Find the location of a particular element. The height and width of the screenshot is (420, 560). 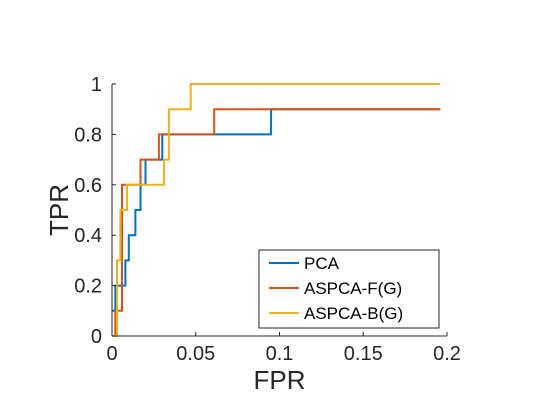

x-tick-label: 0 is located at coordinates (111, 354).